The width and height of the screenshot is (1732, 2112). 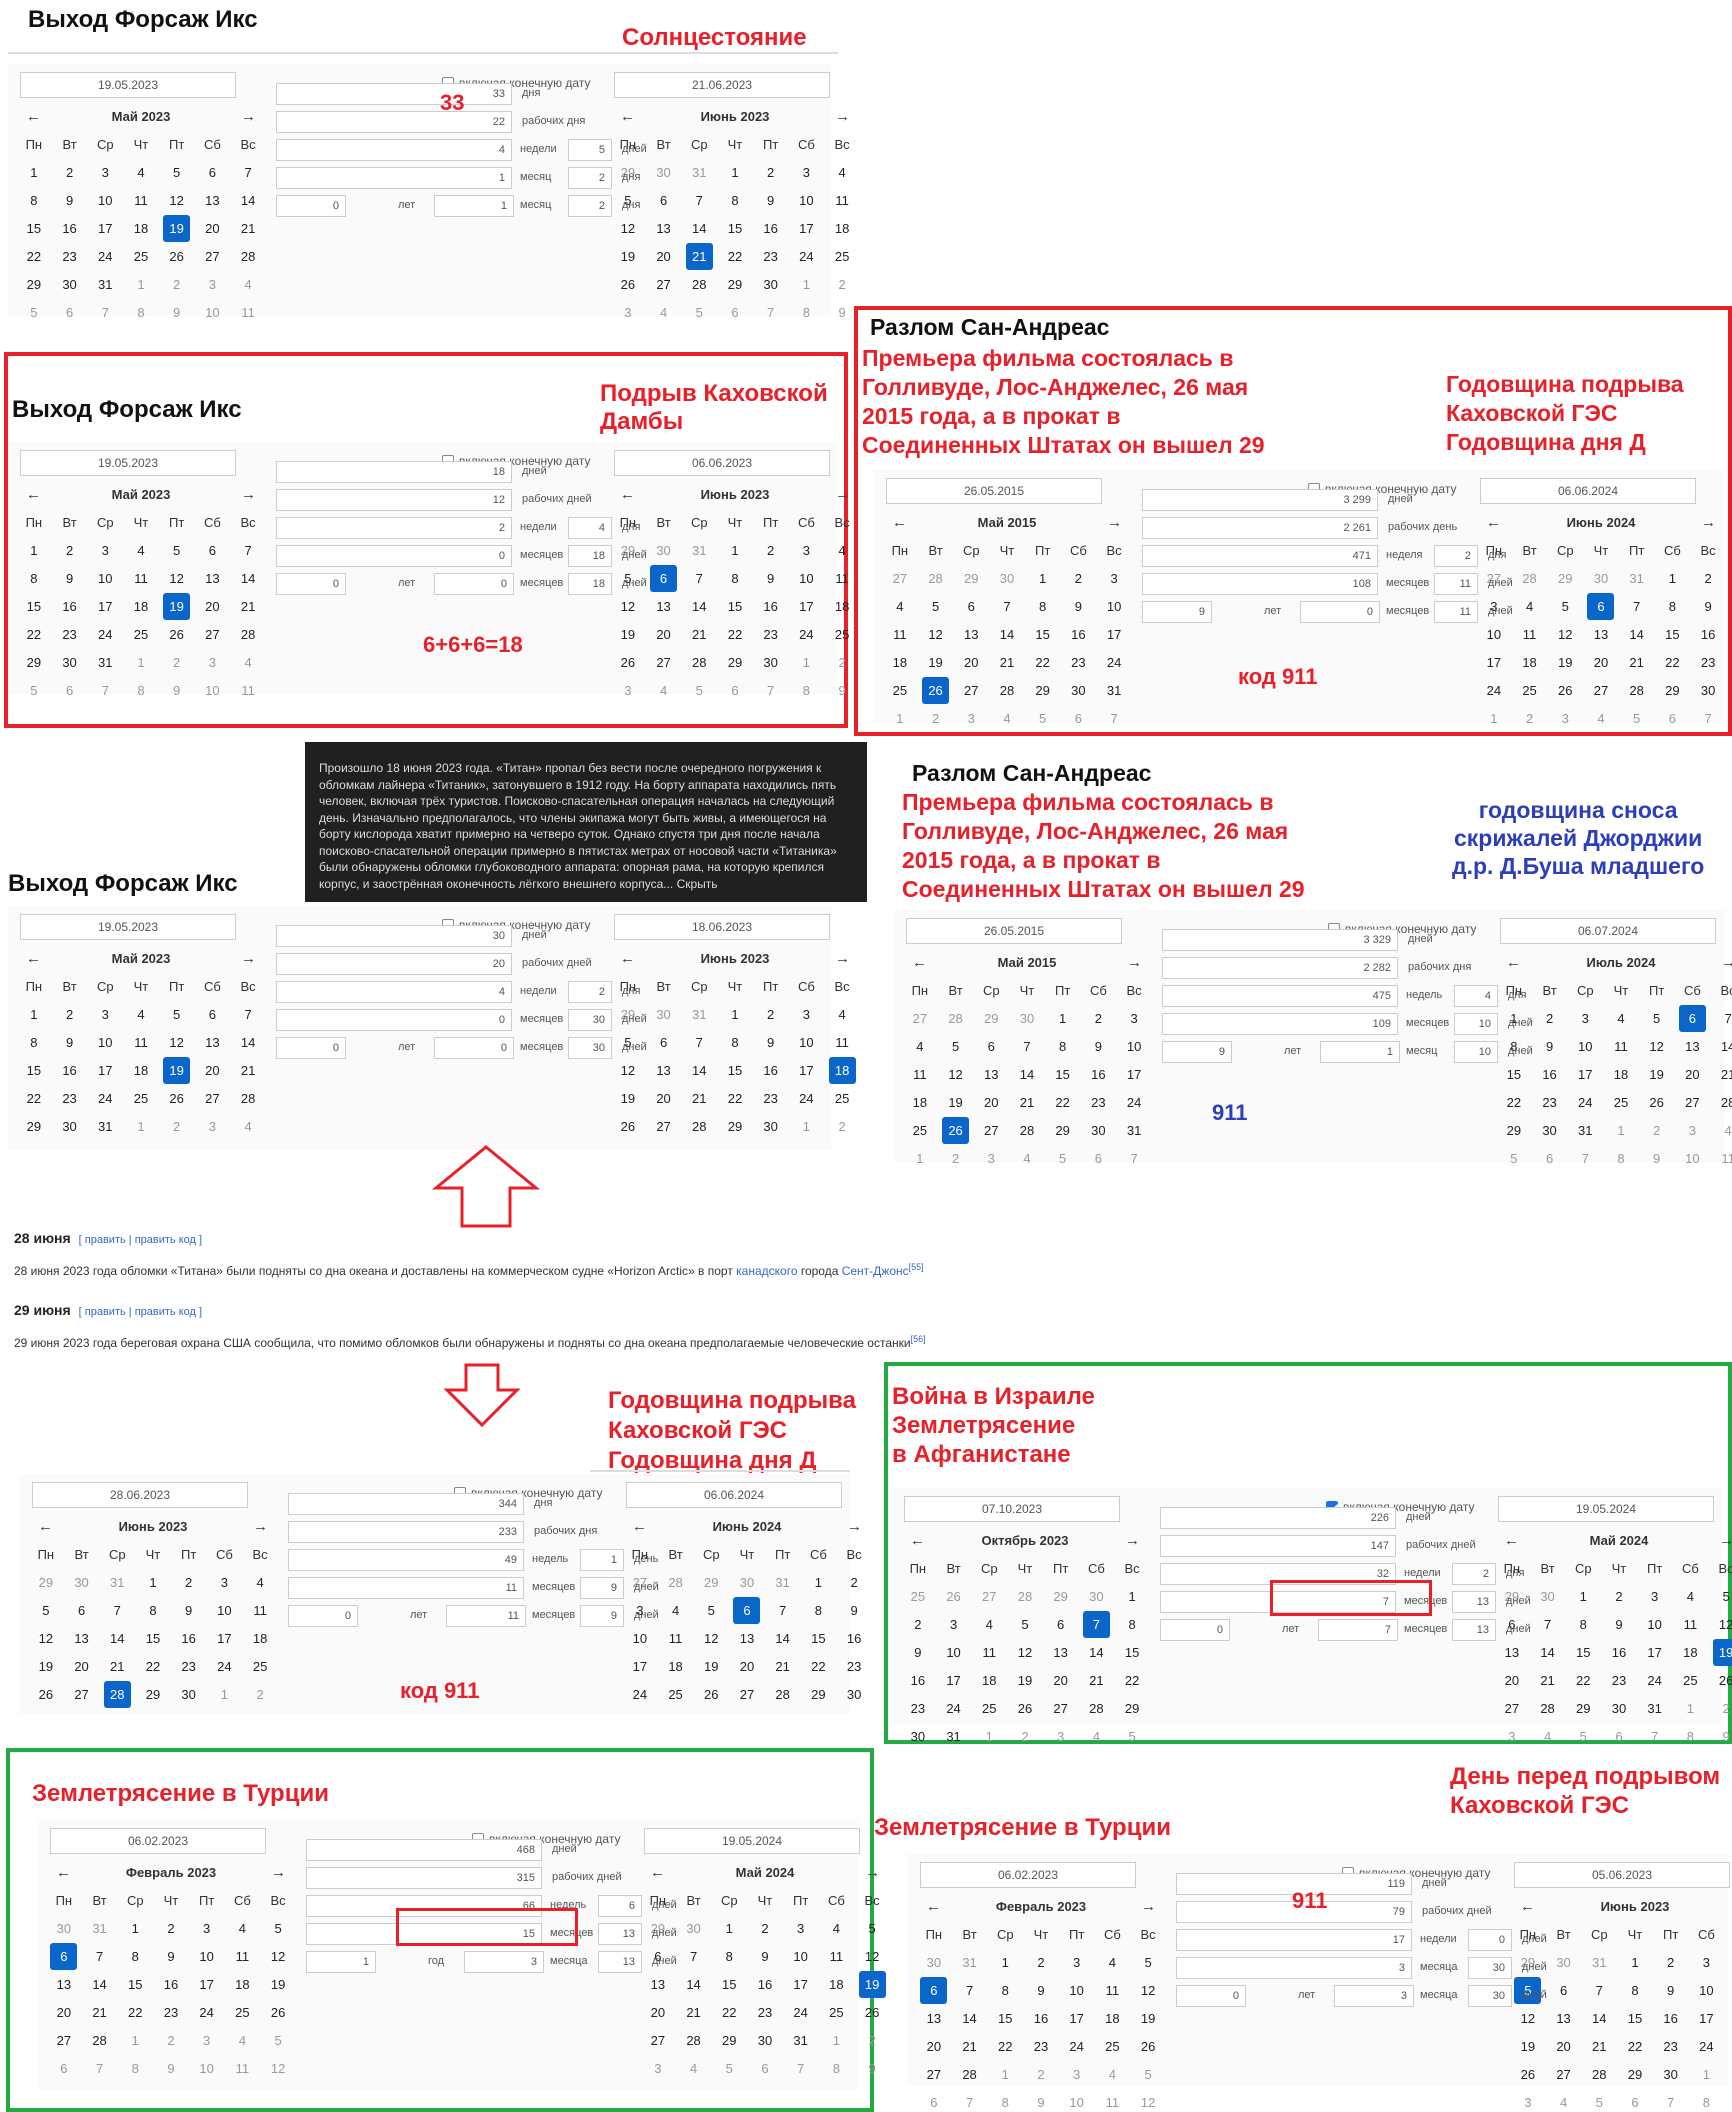 I want to click on calendar-day: 5, so click(x=34, y=690).